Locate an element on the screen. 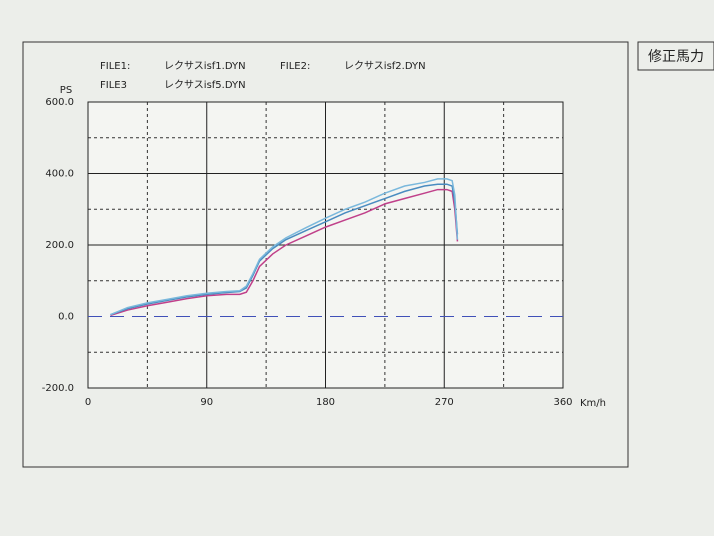 Image resolution: width=714 pixels, height=536 pixels. legend-label: レクサスisf2.DYN is located at coordinates (385, 66).